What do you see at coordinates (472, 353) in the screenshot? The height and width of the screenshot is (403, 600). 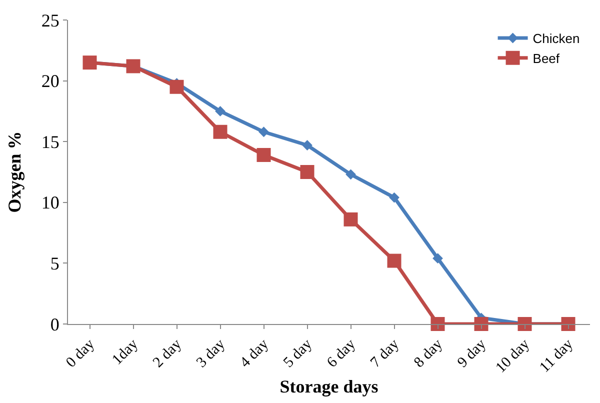 I see `x-tick-label: 9 day` at bounding box center [472, 353].